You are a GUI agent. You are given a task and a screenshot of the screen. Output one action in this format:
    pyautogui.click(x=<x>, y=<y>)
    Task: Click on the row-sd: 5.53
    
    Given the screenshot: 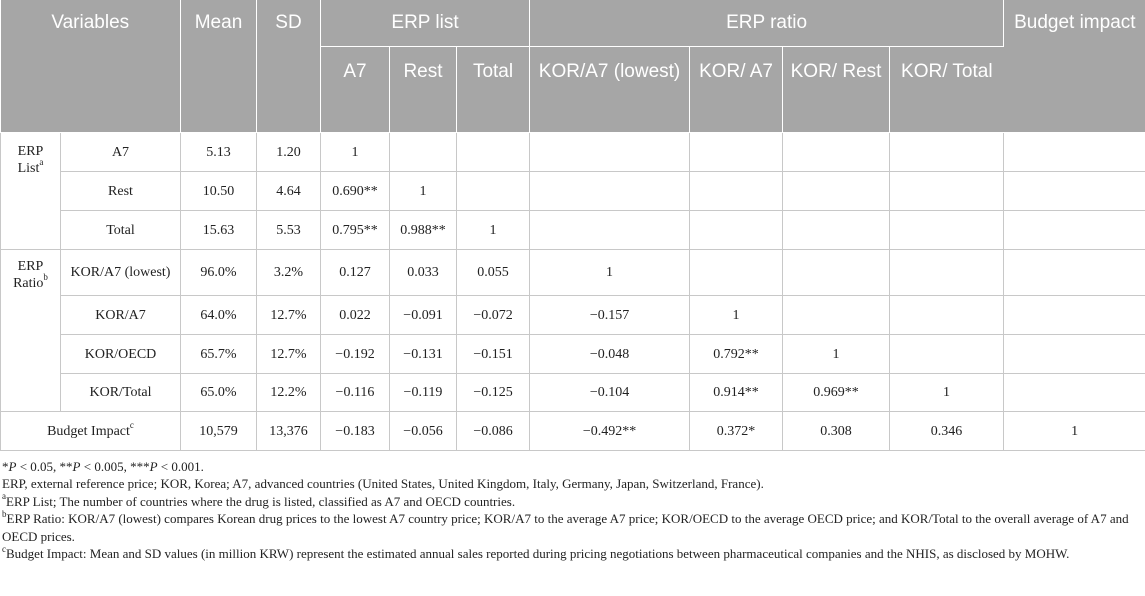 What is the action you would take?
    pyautogui.click(x=288, y=230)
    